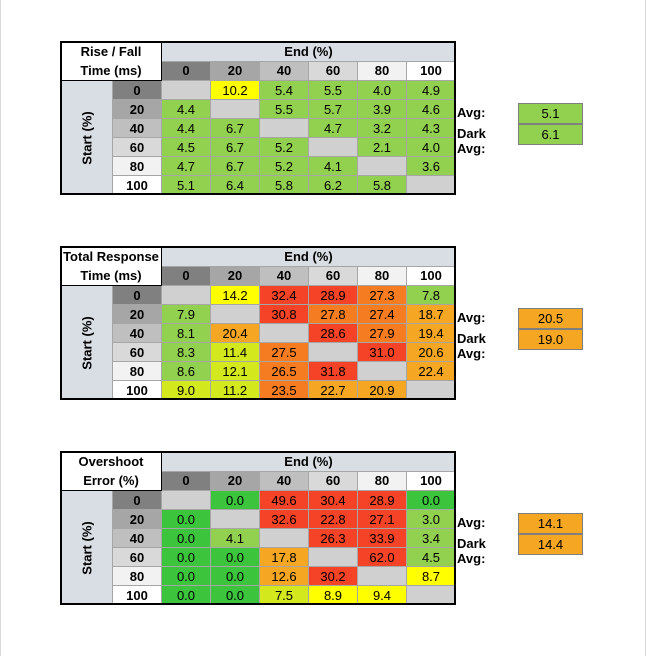 This screenshot has width=646, height=656. What do you see at coordinates (333, 519) in the screenshot?
I see `value-cell: 22.8` at bounding box center [333, 519].